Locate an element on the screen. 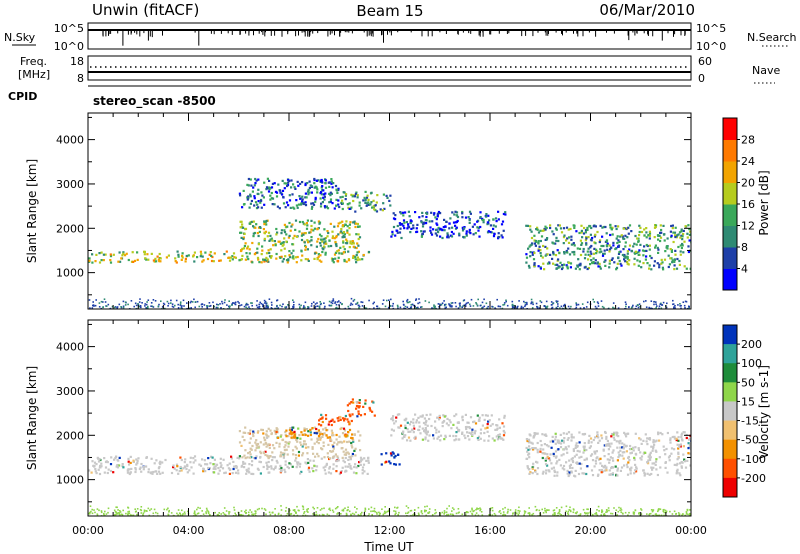 The width and height of the screenshot is (800, 554). x-tick-label: 20:00 is located at coordinates (591, 530).